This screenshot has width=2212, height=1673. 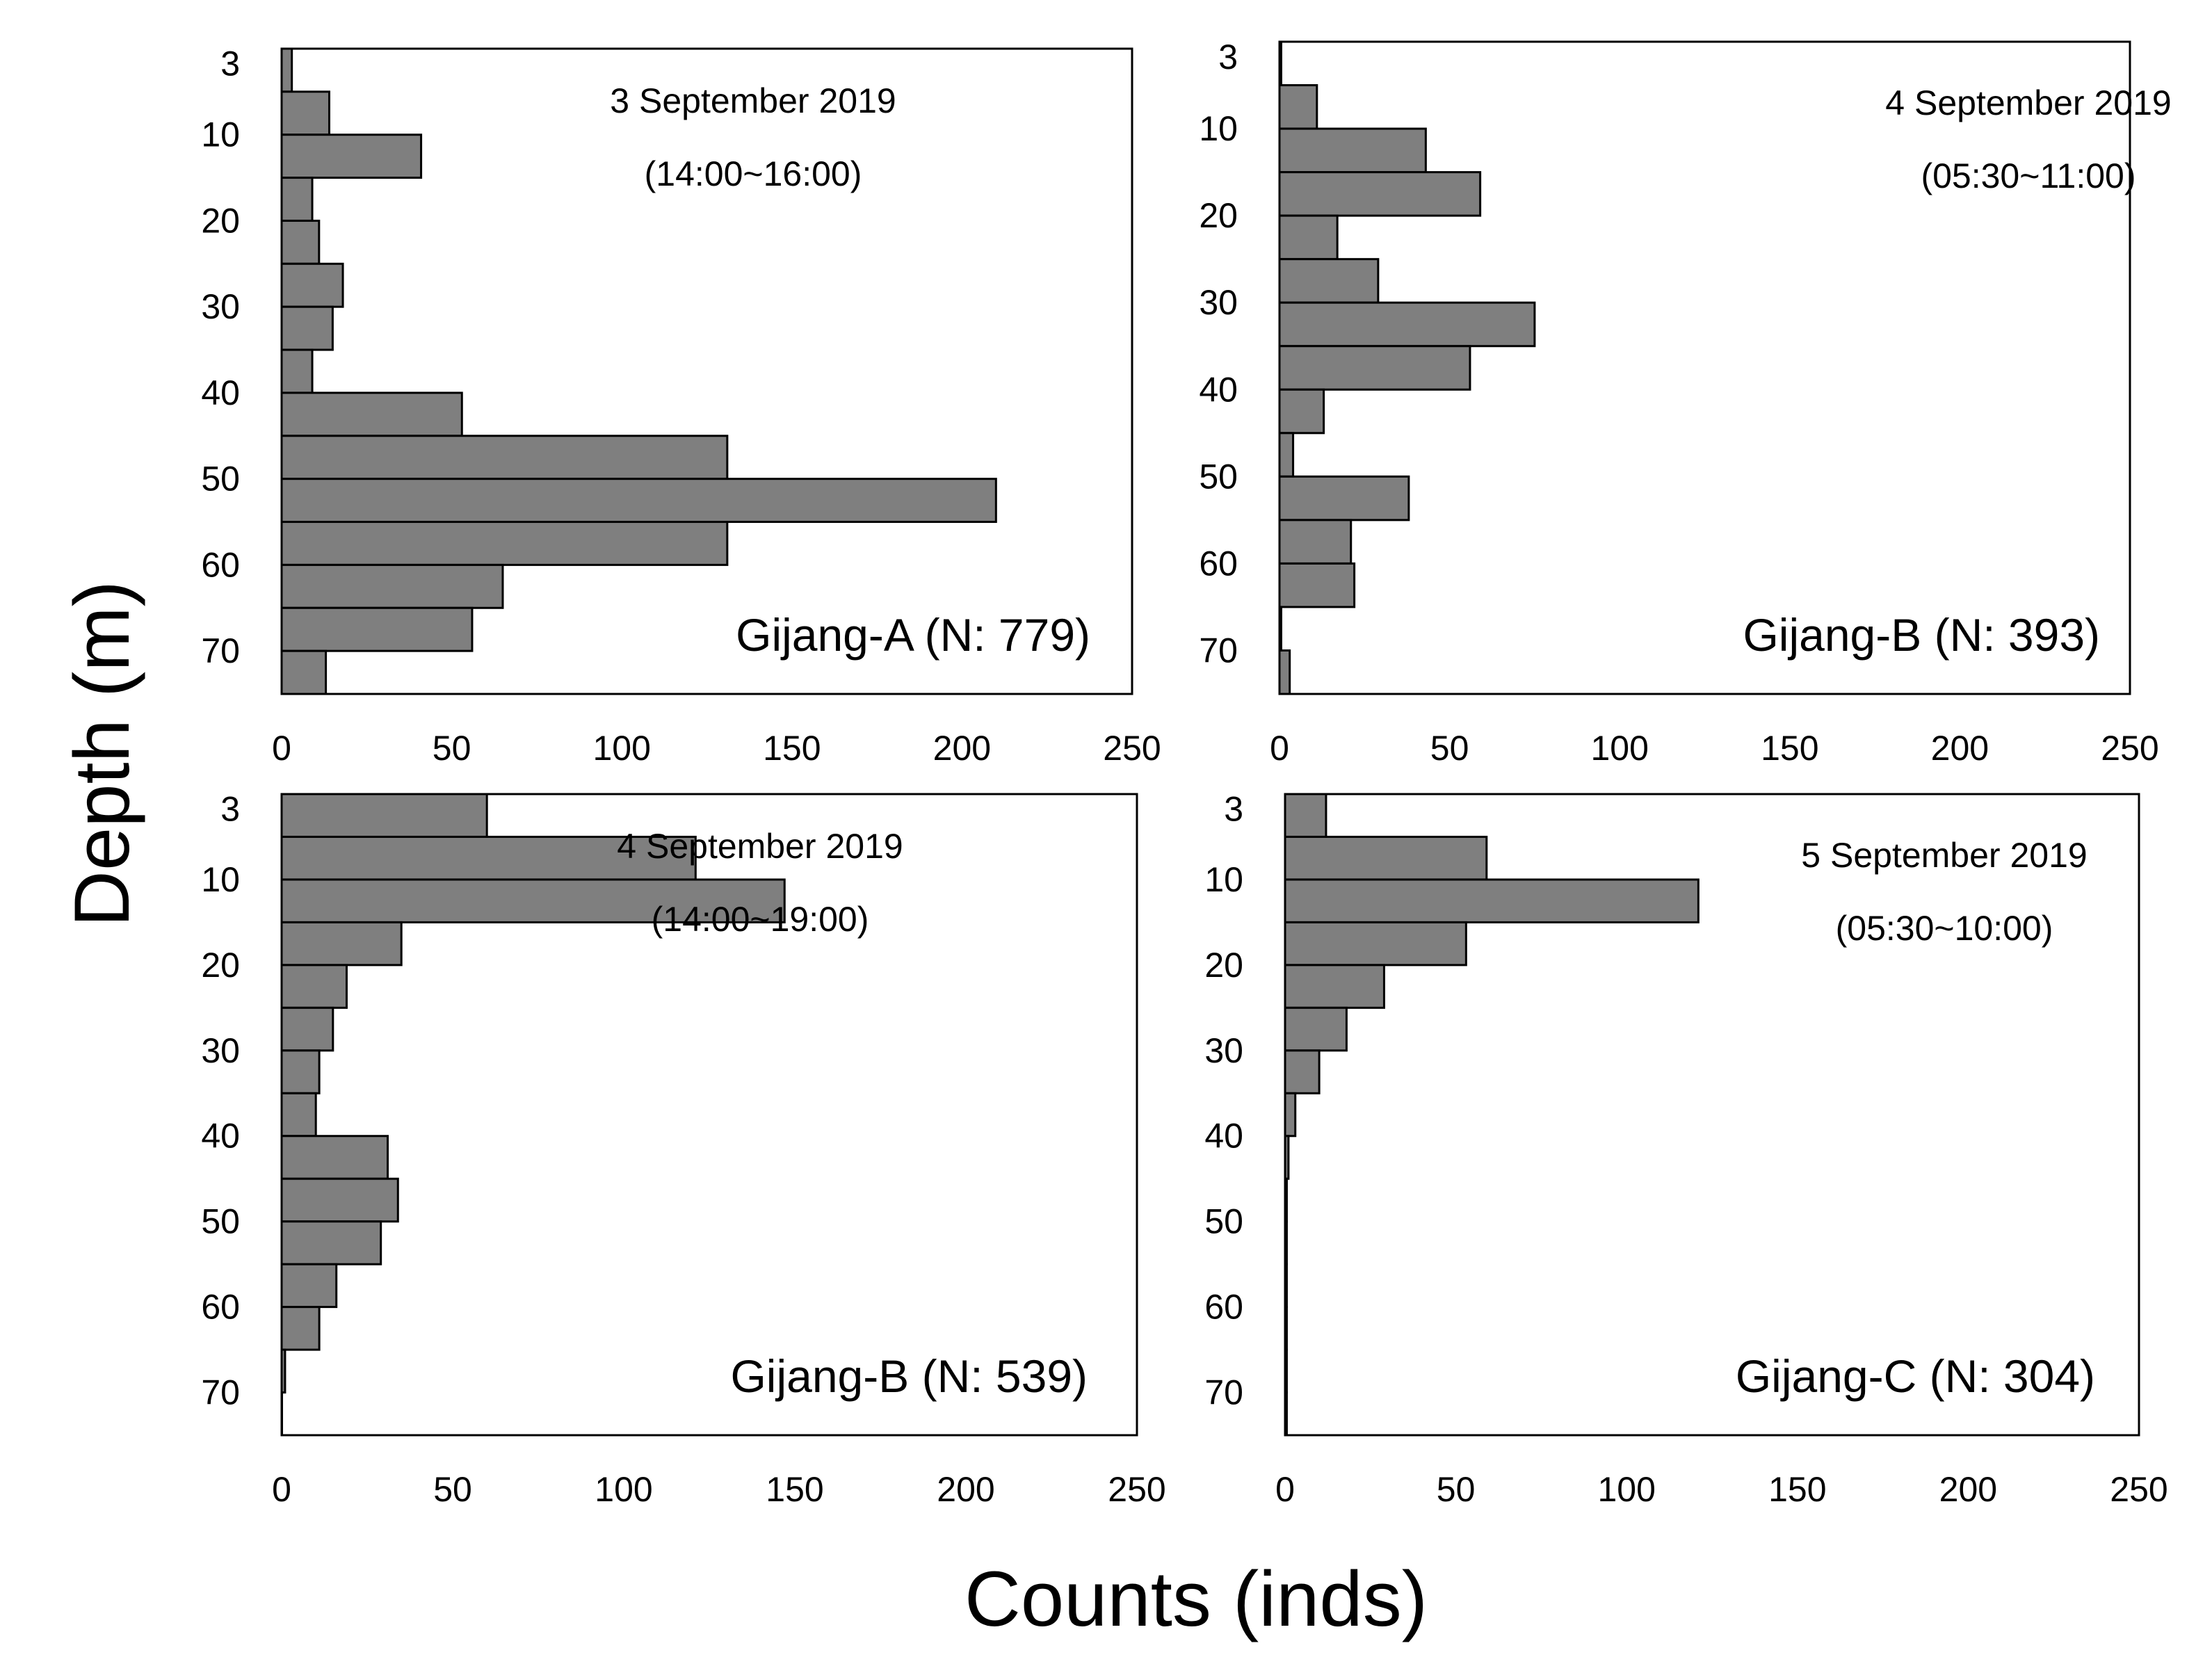 What do you see at coordinates (1196, 1598) in the screenshot?
I see `x-axis-title: Counts (inds)` at bounding box center [1196, 1598].